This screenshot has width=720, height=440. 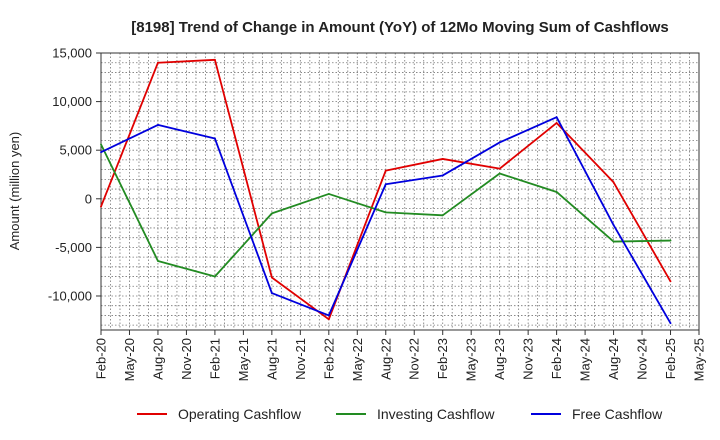 I want to click on x-tick-label: Aug-24, so click(x=613, y=359).